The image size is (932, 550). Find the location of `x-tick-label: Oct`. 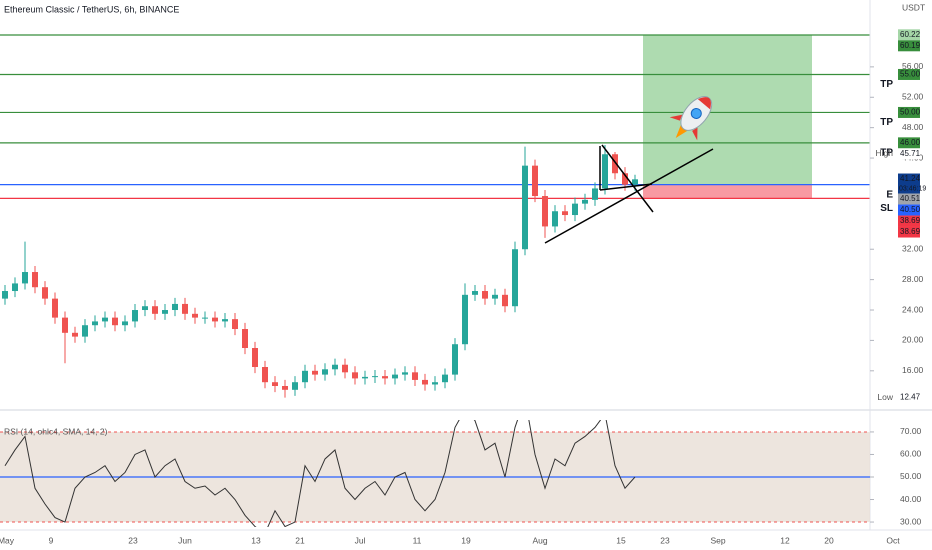

x-tick-label: Oct is located at coordinates (893, 540).